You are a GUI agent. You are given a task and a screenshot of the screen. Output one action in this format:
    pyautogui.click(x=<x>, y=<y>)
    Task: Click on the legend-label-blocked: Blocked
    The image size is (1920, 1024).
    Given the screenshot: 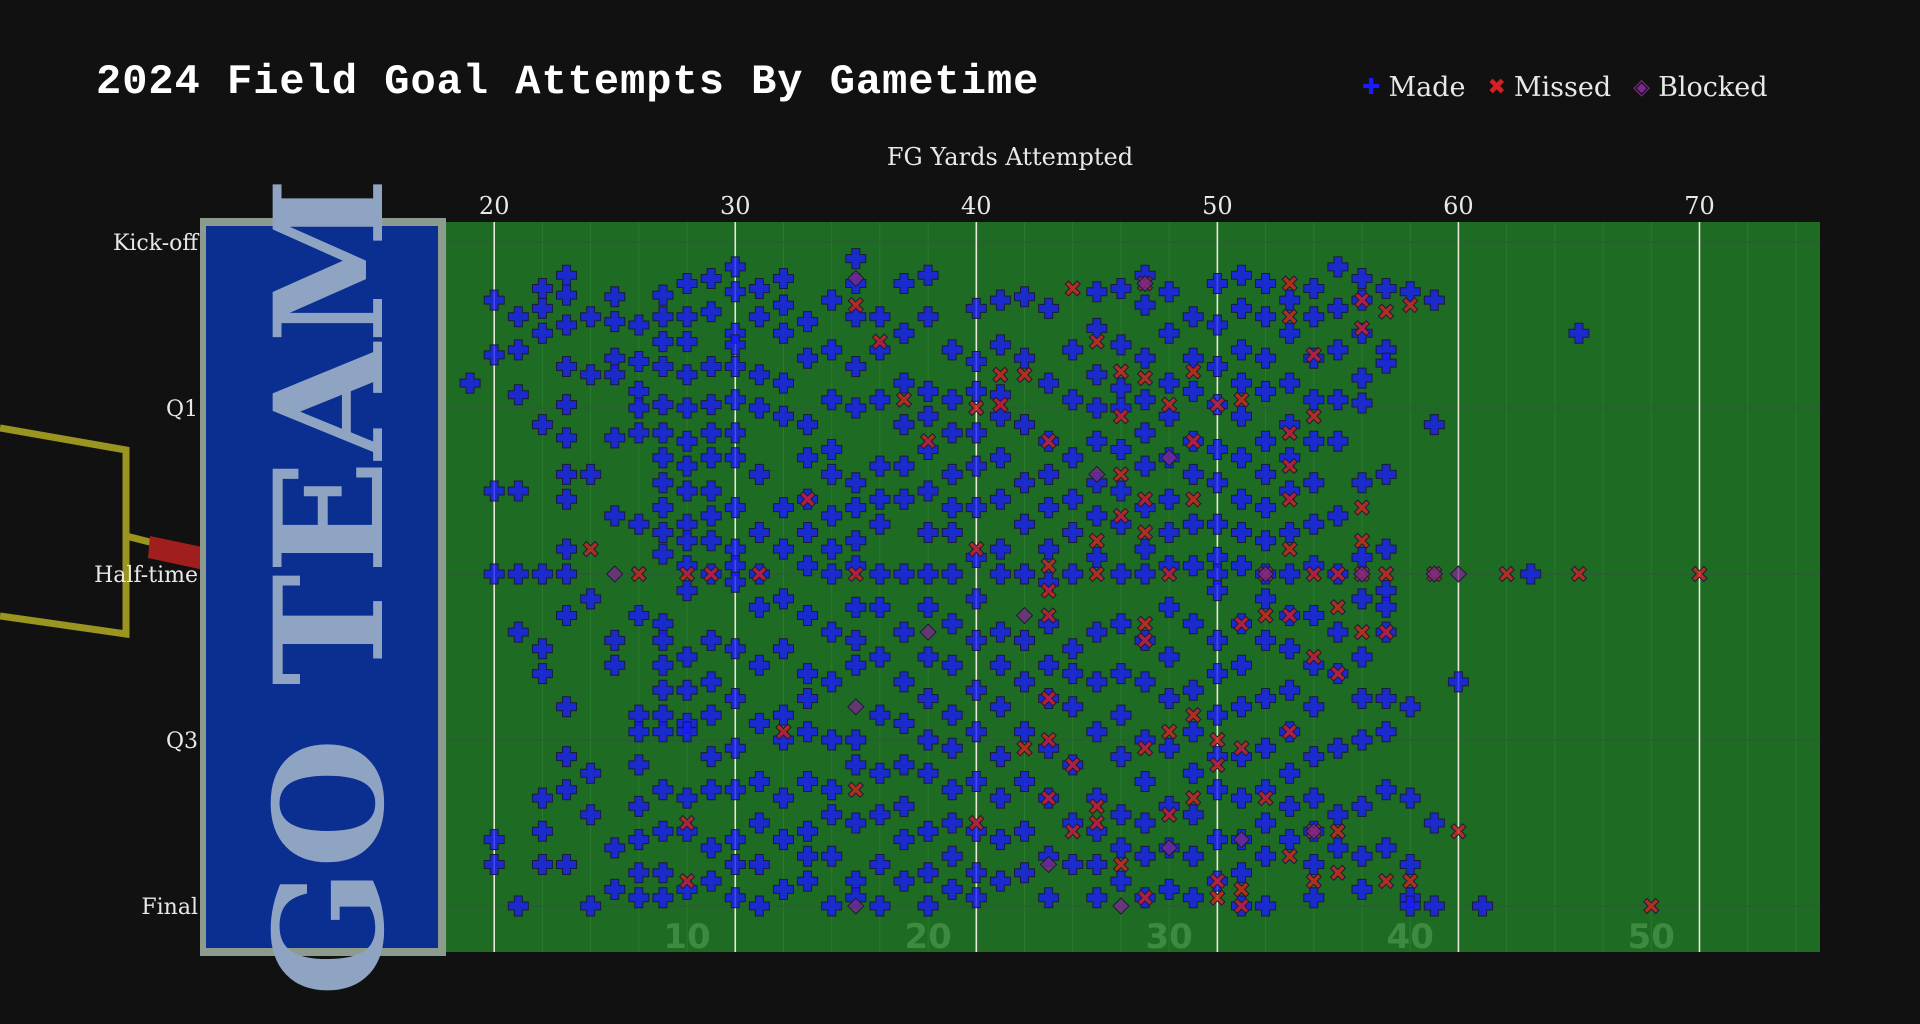 What is the action you would take?
    pyautogui.click(x=1713, y=87)
    